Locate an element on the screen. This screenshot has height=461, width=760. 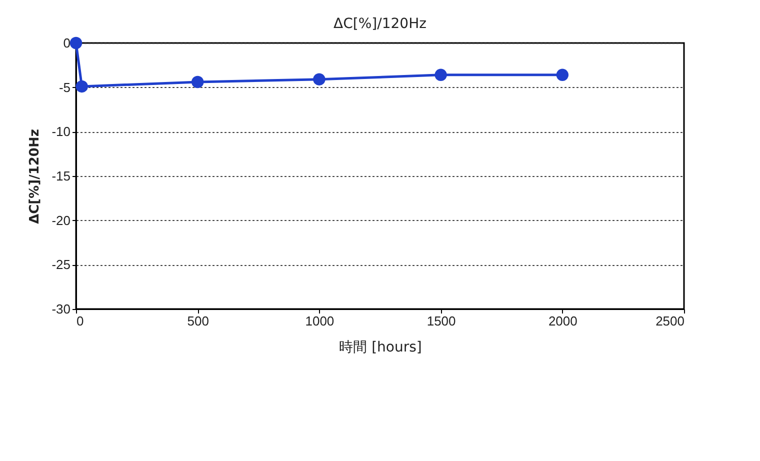
x-tick-label: 2000 is located at coordinates (563, 321).